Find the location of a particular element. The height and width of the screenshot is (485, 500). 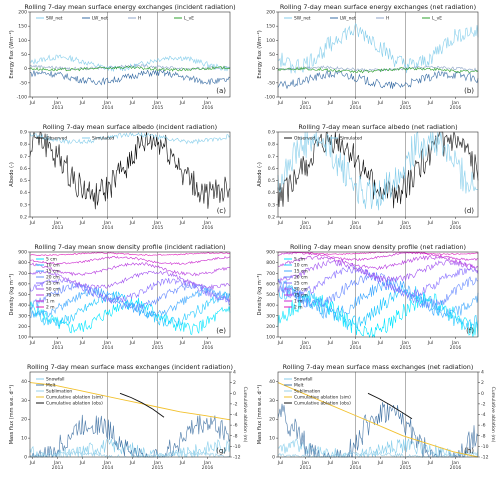

panel-label: (c) is located at coordinates (222, 211).